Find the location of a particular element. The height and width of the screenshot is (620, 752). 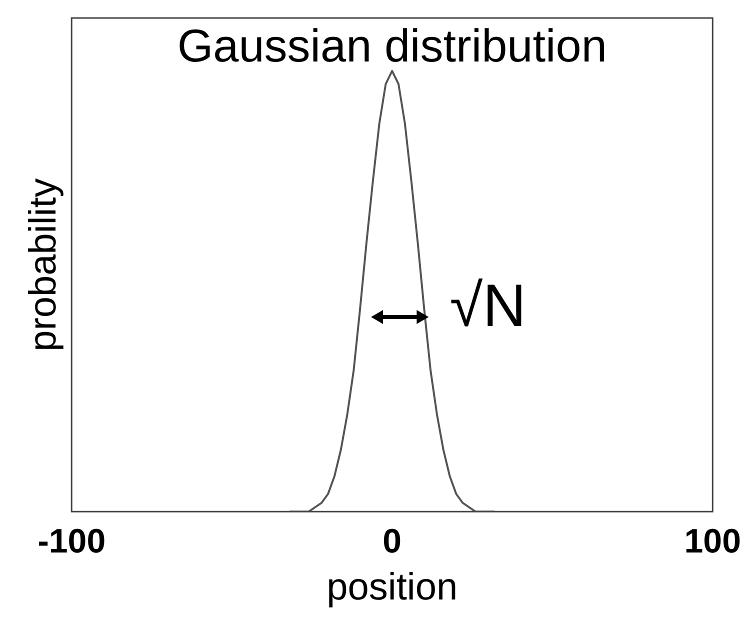

y-axis-title: probability is located at coordinates (43, 265).